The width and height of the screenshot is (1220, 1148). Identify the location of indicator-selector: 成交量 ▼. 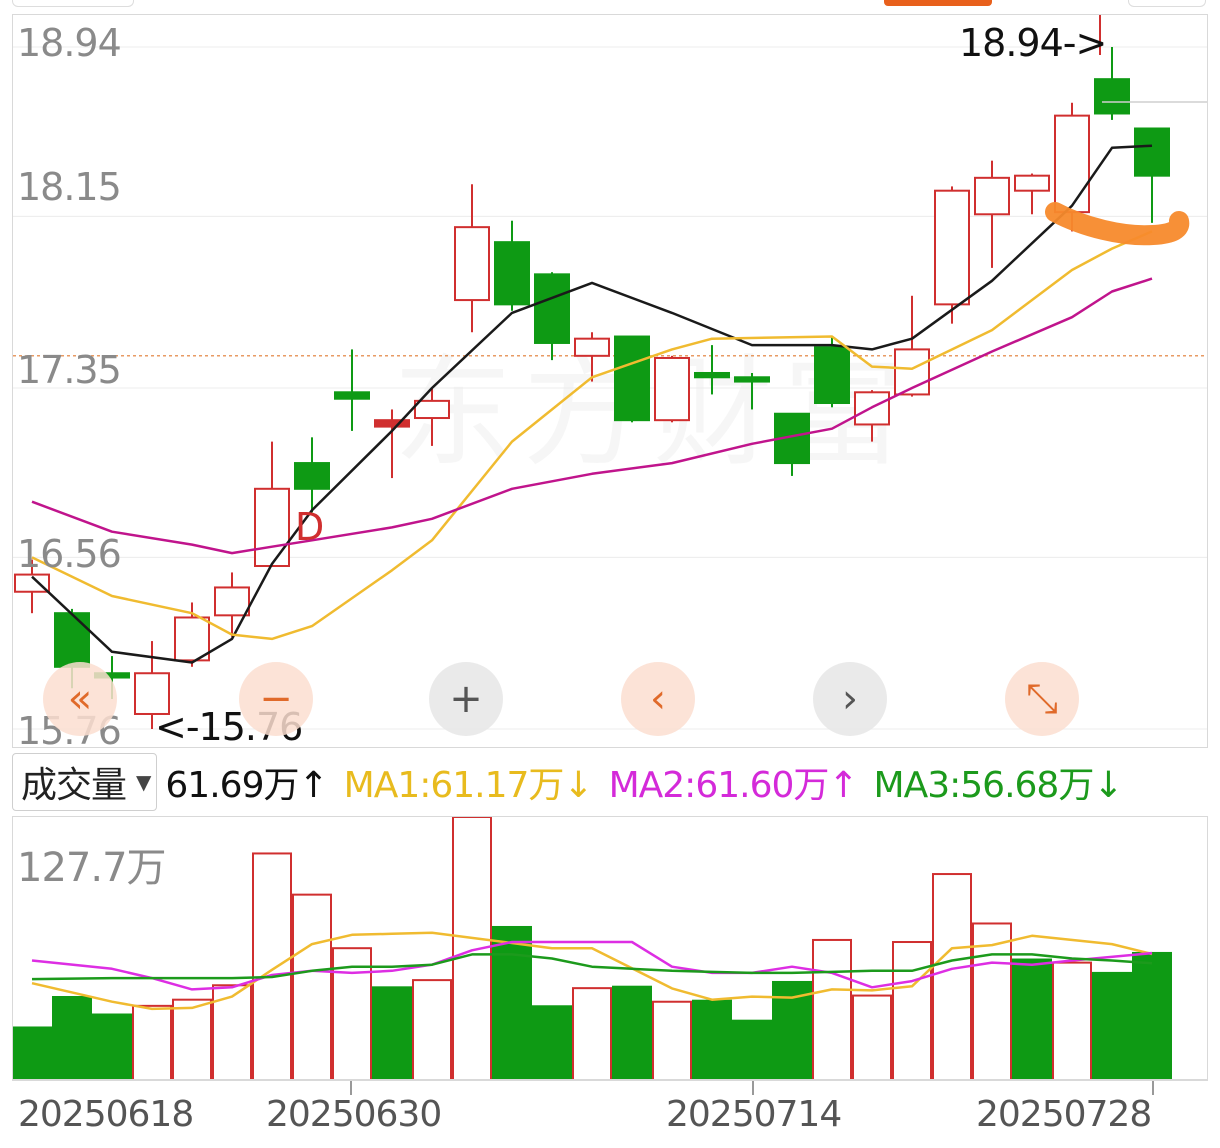
(85, 782).